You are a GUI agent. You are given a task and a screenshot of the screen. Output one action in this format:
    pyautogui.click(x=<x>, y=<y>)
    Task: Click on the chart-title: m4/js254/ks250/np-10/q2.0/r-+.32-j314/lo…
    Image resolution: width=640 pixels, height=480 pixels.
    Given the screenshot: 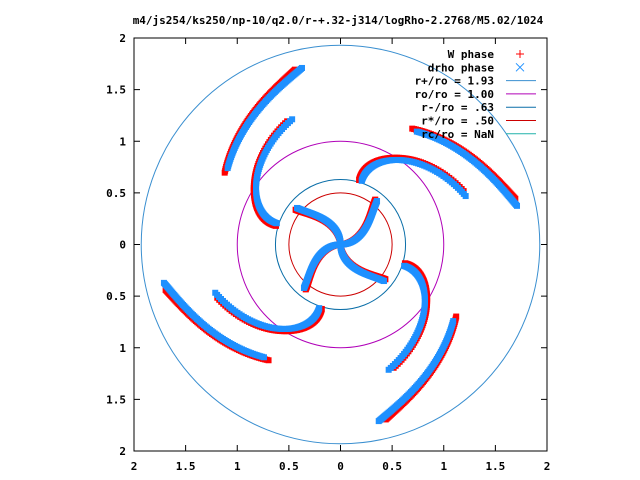 What is the action you would take?
    pyautogui.click(x=338, y=20)
    